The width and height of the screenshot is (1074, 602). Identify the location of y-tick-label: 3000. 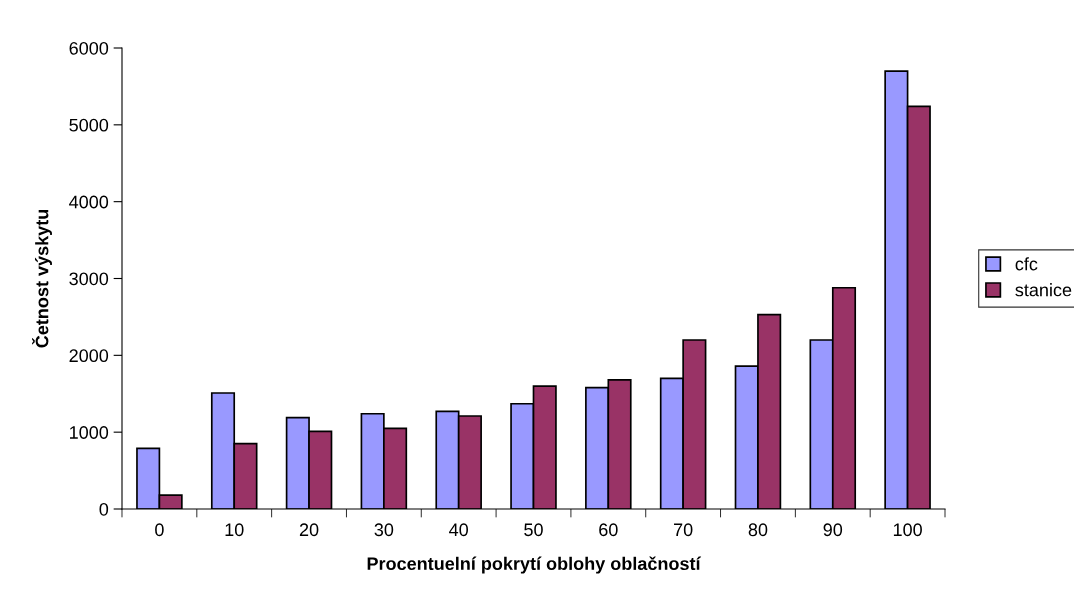
(89, 279).